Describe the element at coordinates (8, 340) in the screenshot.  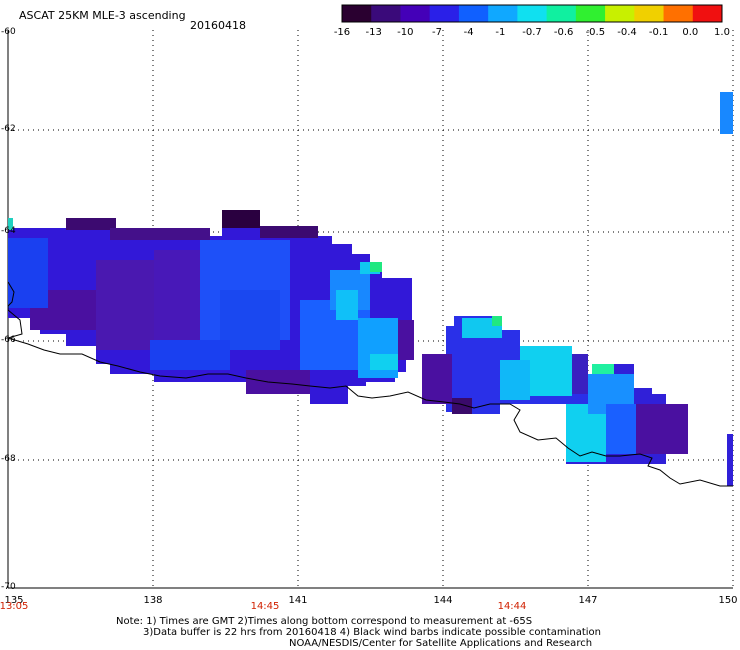
I see `lat-label-66: -66` at that location.